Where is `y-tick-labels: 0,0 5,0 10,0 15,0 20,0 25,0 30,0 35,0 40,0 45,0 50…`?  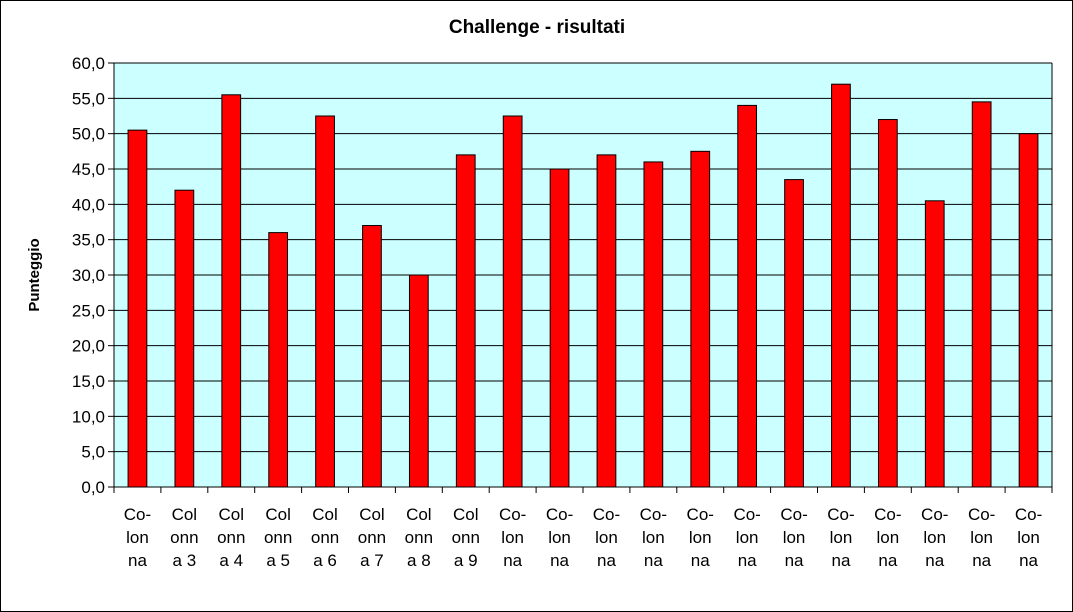 y-tick-labels: 0,0 5,0 10,0 15,0 20,0 25,0 30,0 35,0 40,0 45,0 50… is located at coordinates (88, 275).